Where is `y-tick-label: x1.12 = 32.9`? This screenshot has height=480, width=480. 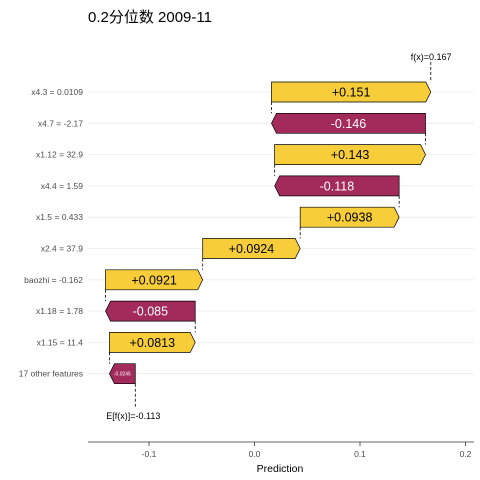 y-tick-label: x1.12 = 32.9 is located at coordinates (59, 155).